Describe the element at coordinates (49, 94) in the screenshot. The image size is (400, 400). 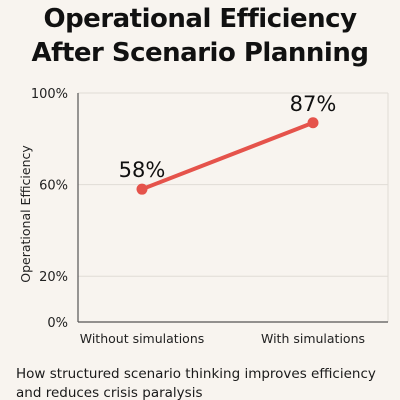
I see `y-tick-label: 100%` at that location.